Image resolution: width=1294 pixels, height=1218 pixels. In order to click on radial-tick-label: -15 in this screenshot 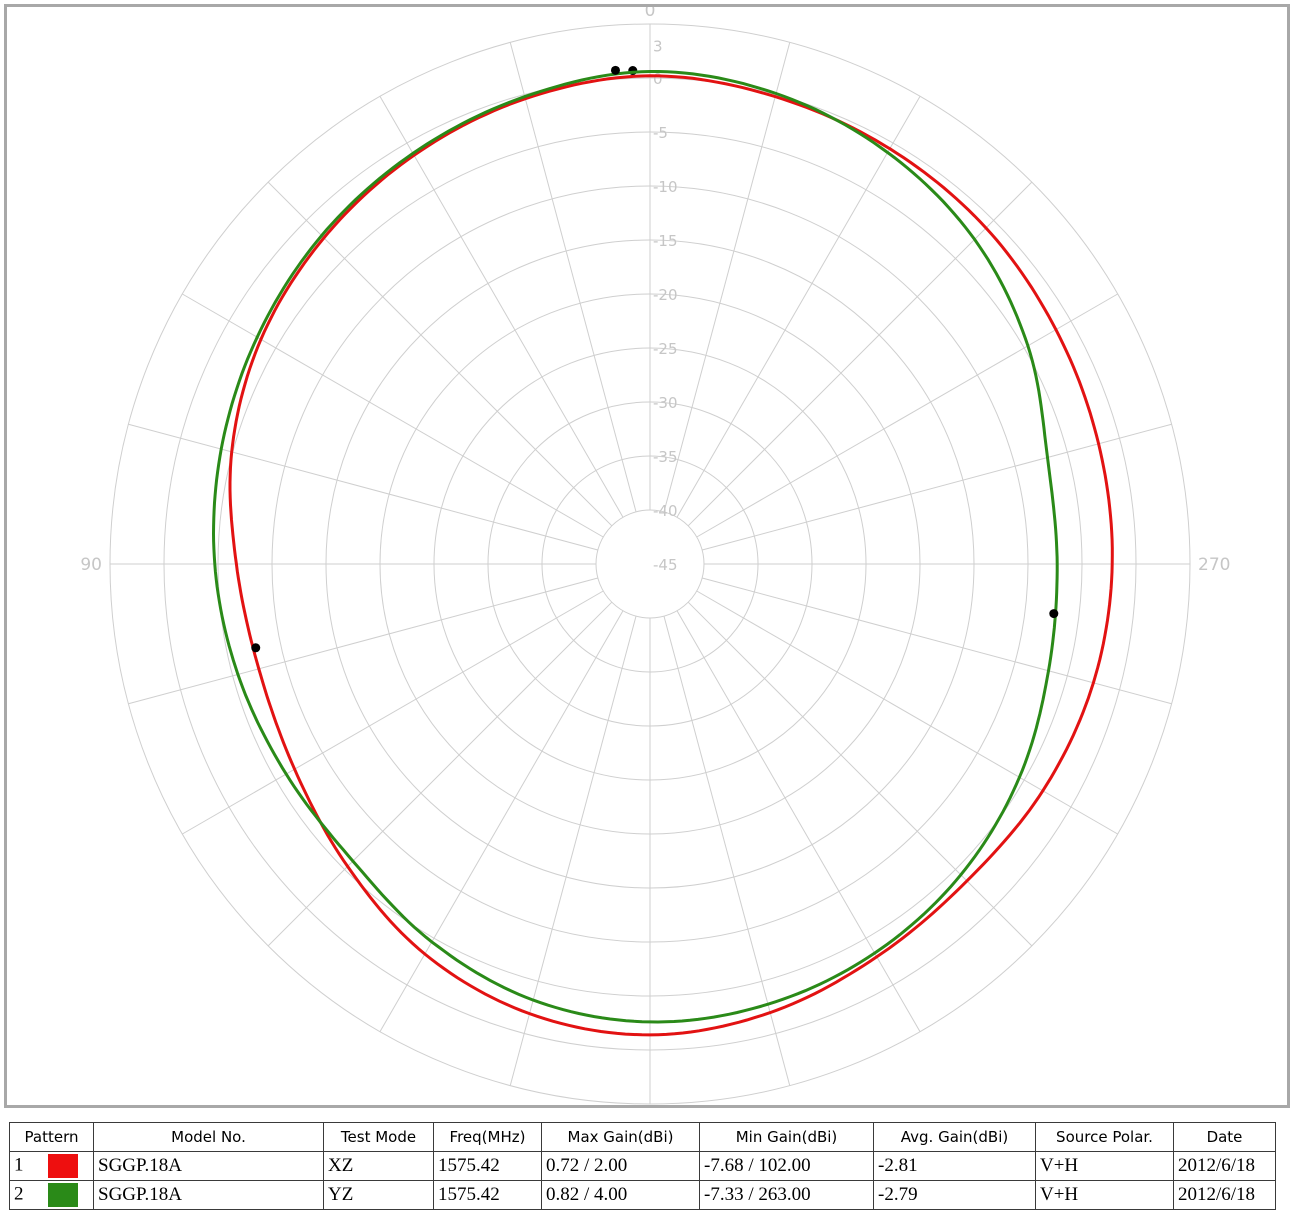, I will do `click(665, 241)`.